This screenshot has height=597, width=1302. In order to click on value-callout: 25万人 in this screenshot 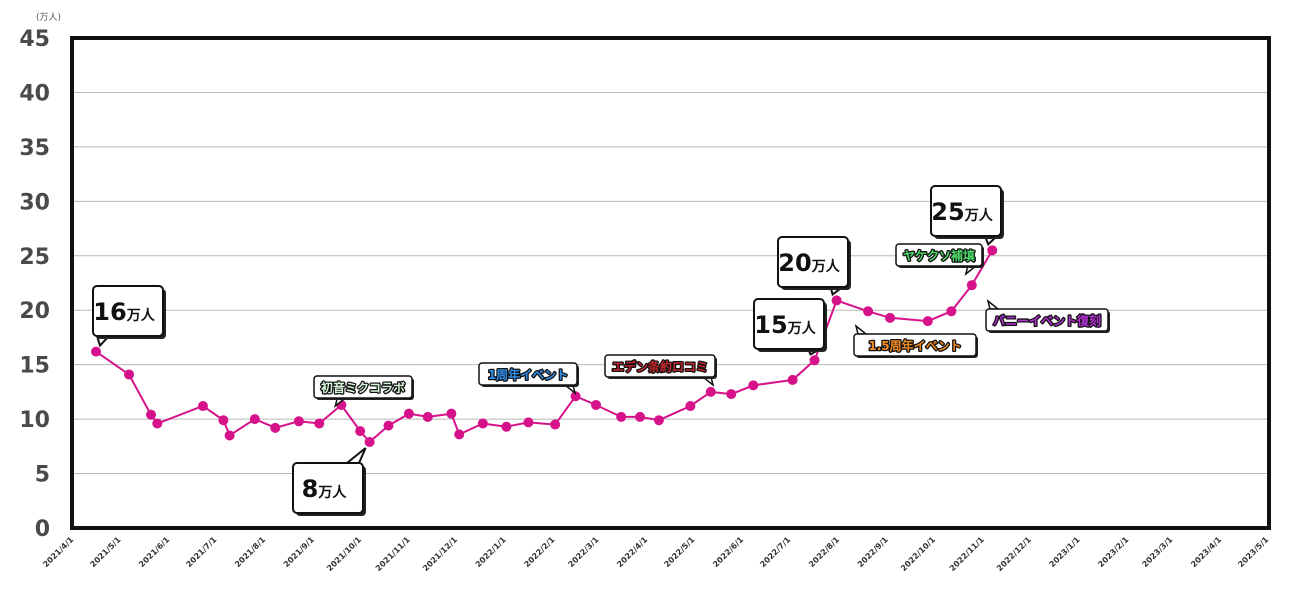, I will do `click(967, 216)`.